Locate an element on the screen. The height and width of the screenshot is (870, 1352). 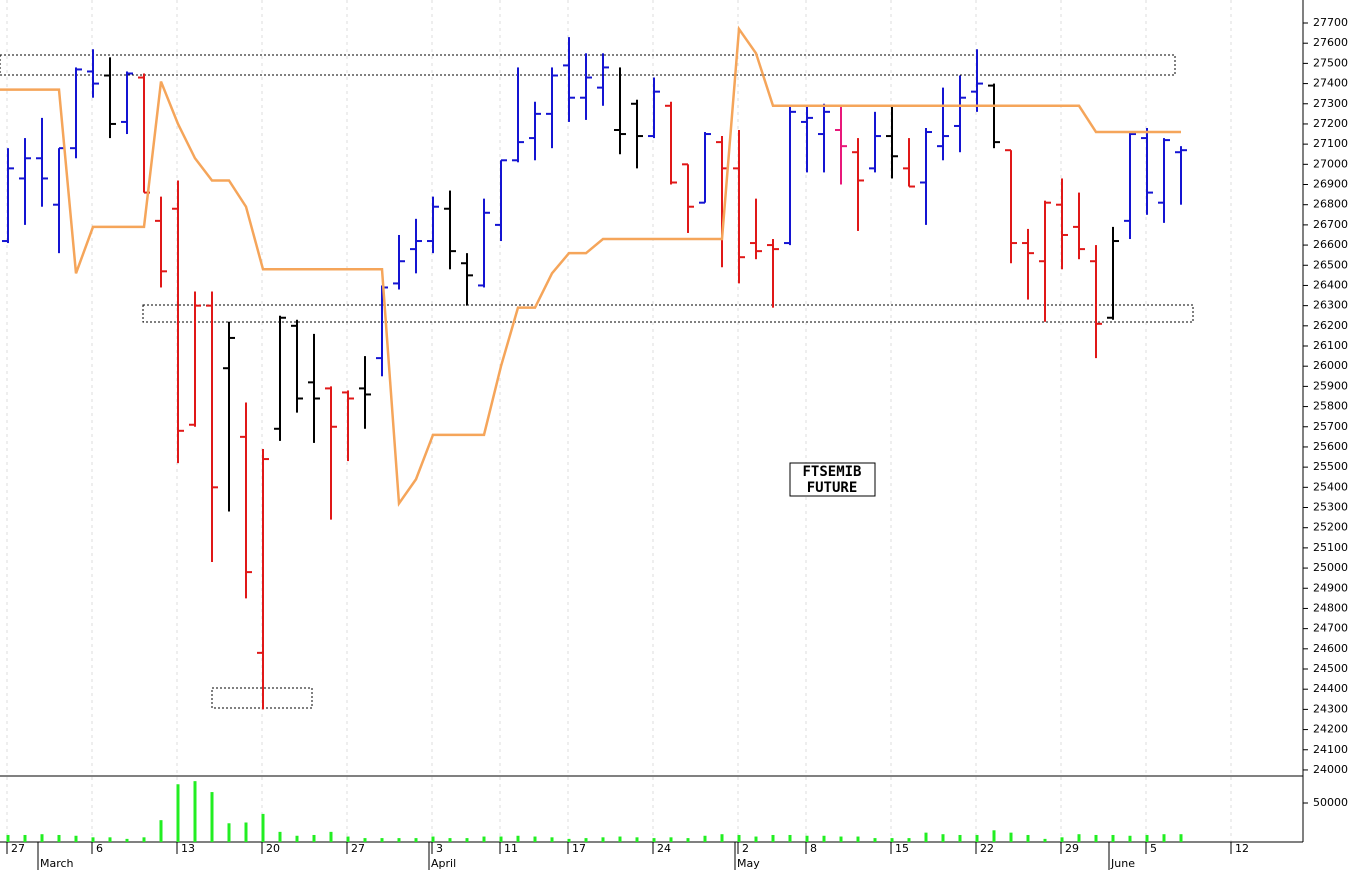
x-tick-label: 8 is located at coordinates (813, 848).